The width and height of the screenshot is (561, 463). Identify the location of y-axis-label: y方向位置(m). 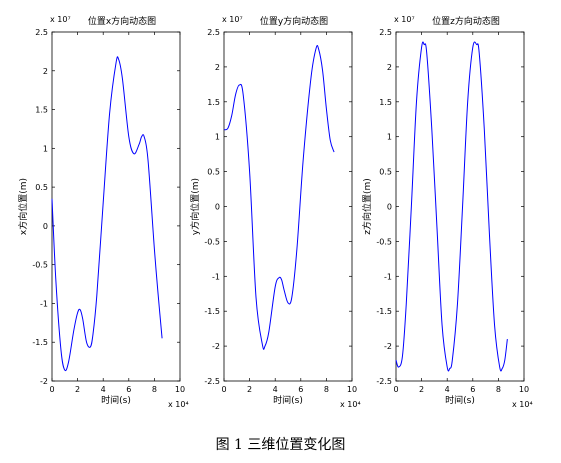
(195, 206).